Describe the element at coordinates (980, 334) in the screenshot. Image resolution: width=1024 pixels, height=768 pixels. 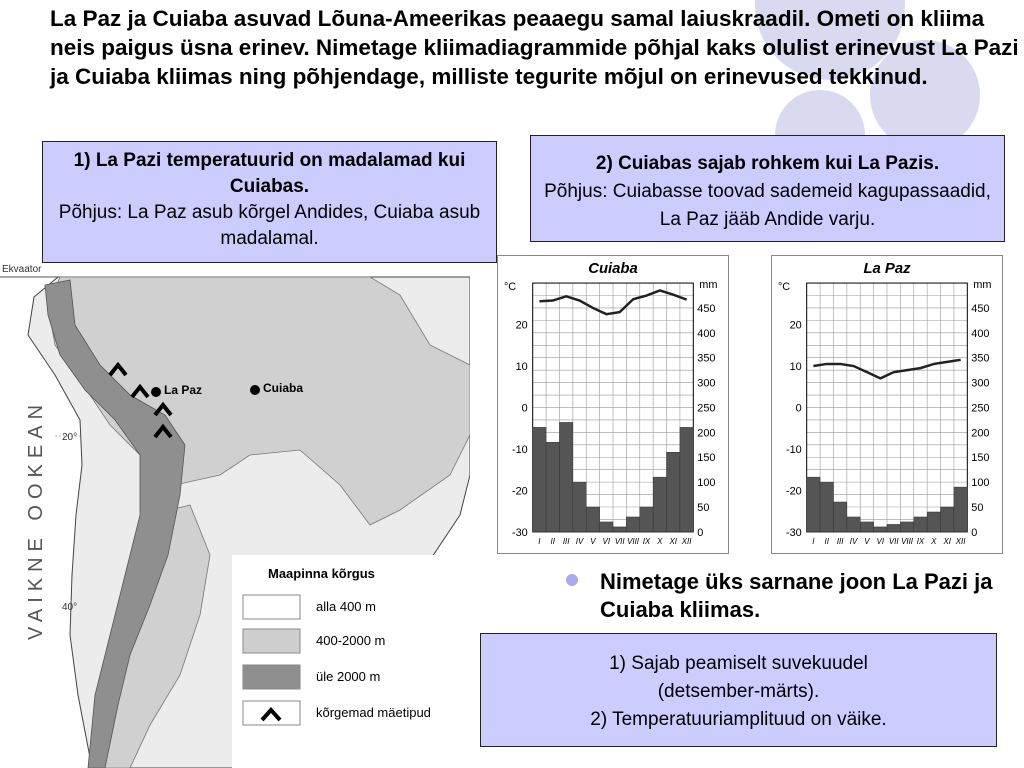
I see `la-paz-precip-tick-label: 400` at that location.